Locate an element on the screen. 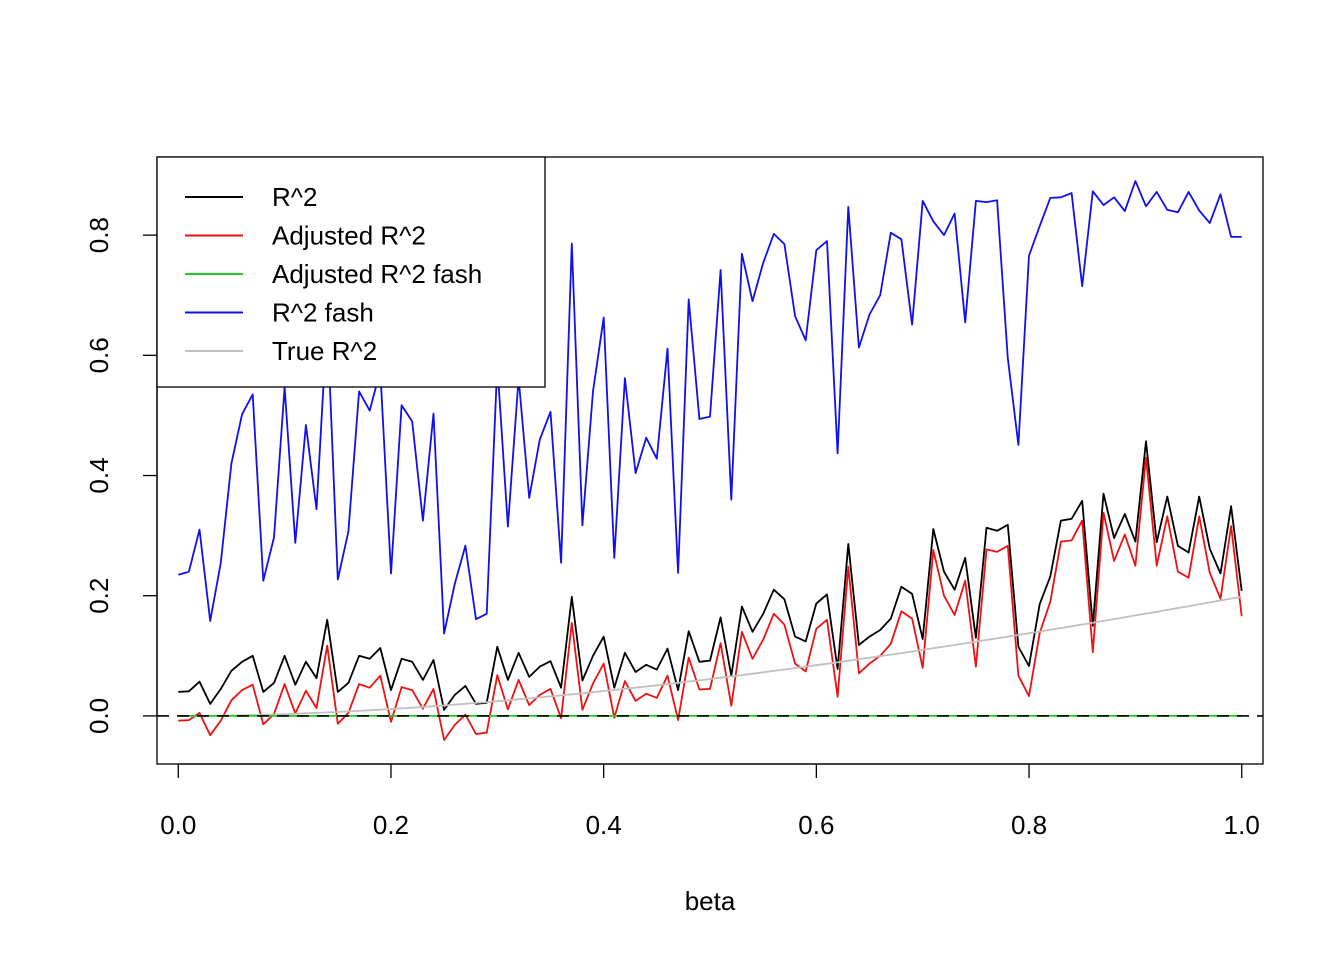 This screenshot has height=960, width=1344. x-tick-label: 0.2 is located at coordinates (391, 825).